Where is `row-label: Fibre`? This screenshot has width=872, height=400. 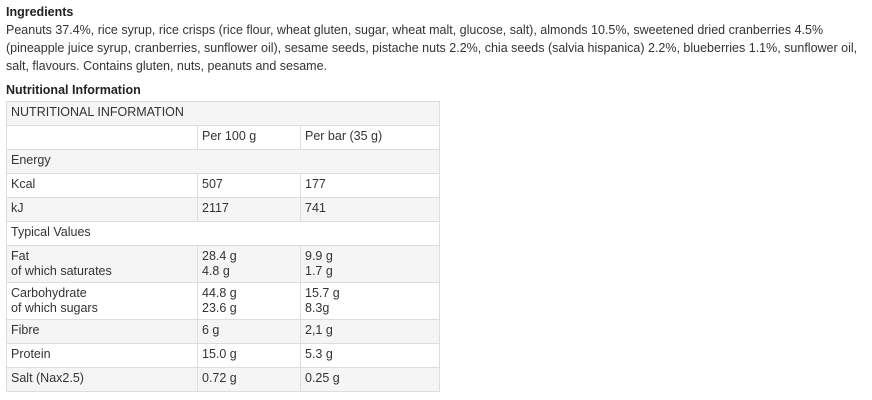 row-label: Fibre is located at coordinates (102, 331).